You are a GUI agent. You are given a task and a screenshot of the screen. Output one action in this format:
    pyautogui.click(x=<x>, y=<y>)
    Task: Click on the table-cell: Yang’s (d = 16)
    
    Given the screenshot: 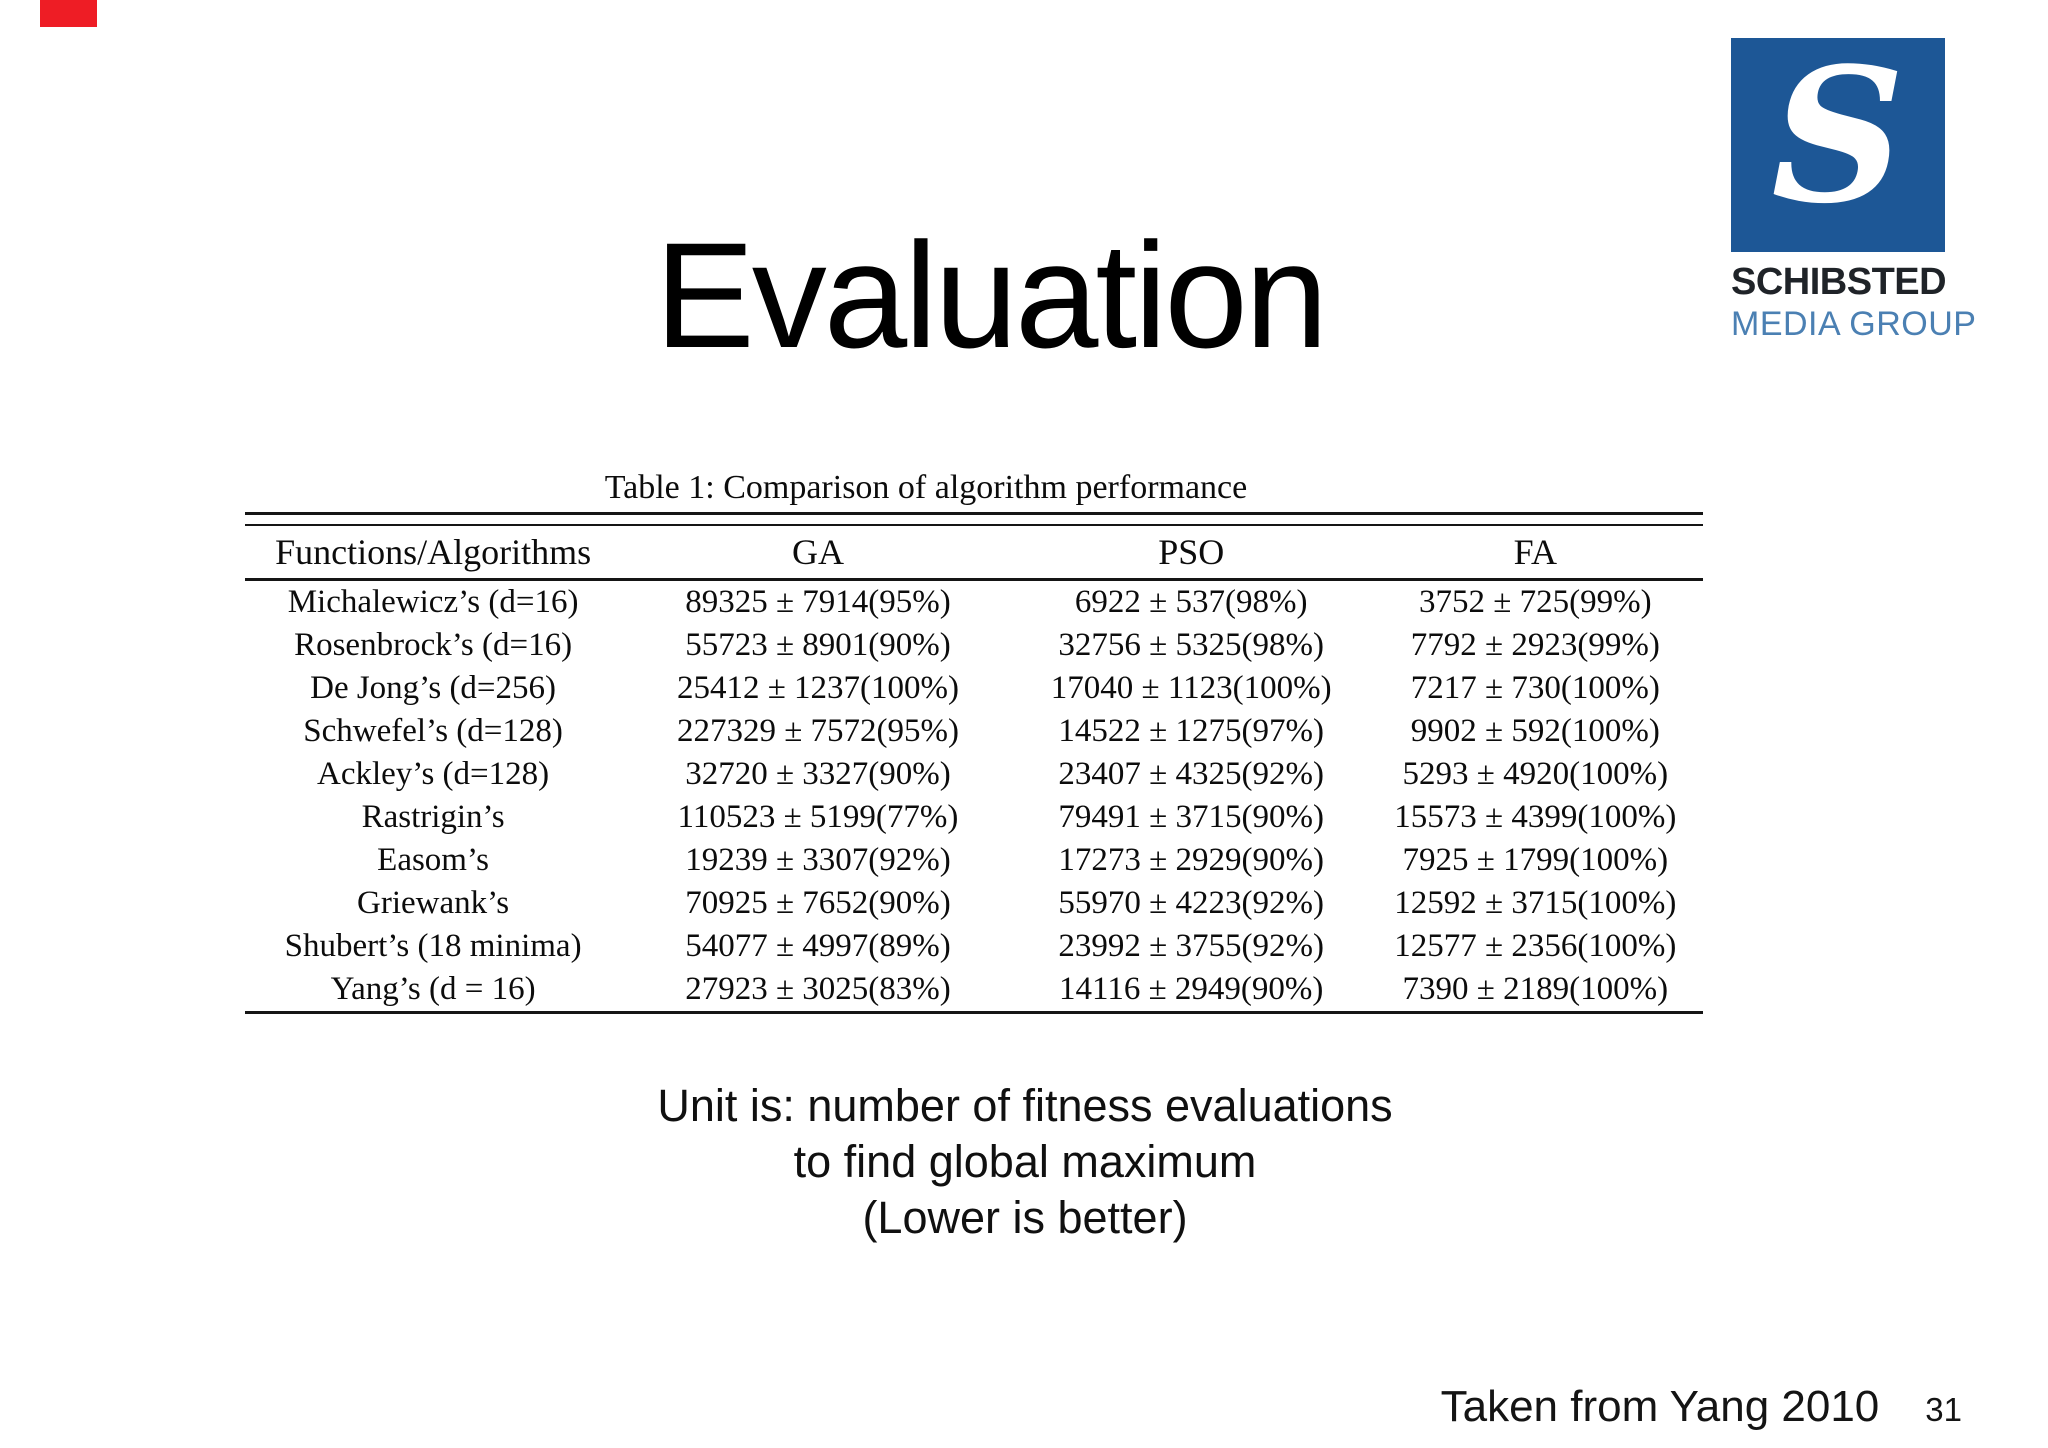 What is the action you would take?
    pyautogui.click(x=433, y=989)
    